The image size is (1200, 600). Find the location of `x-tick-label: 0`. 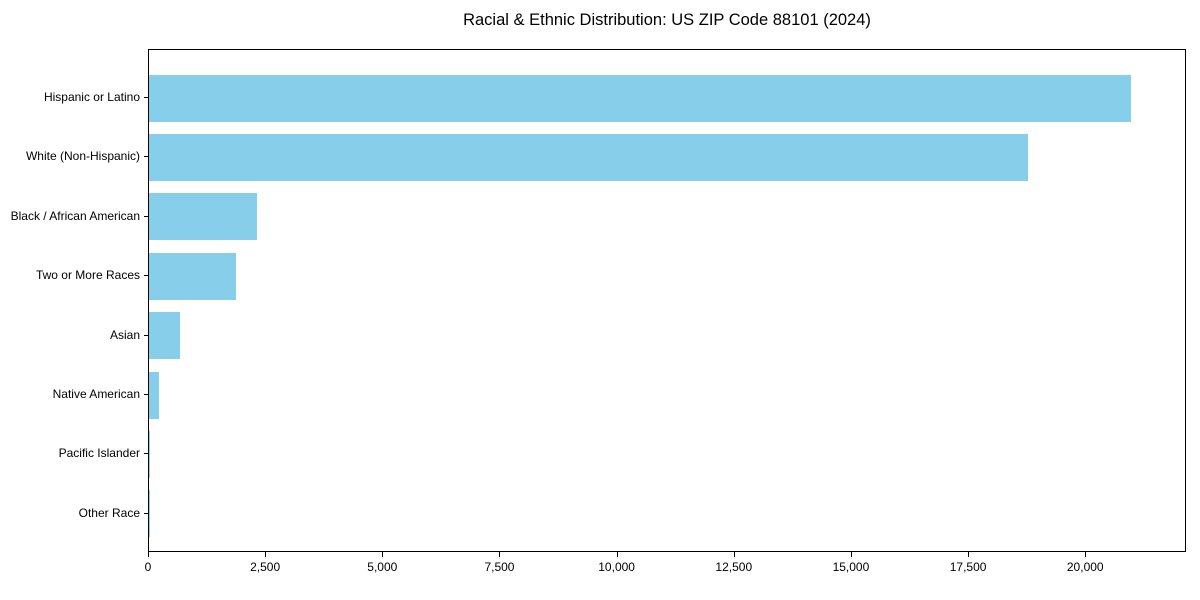

x-tick-label: 0 is located at coordinates (148, 567).